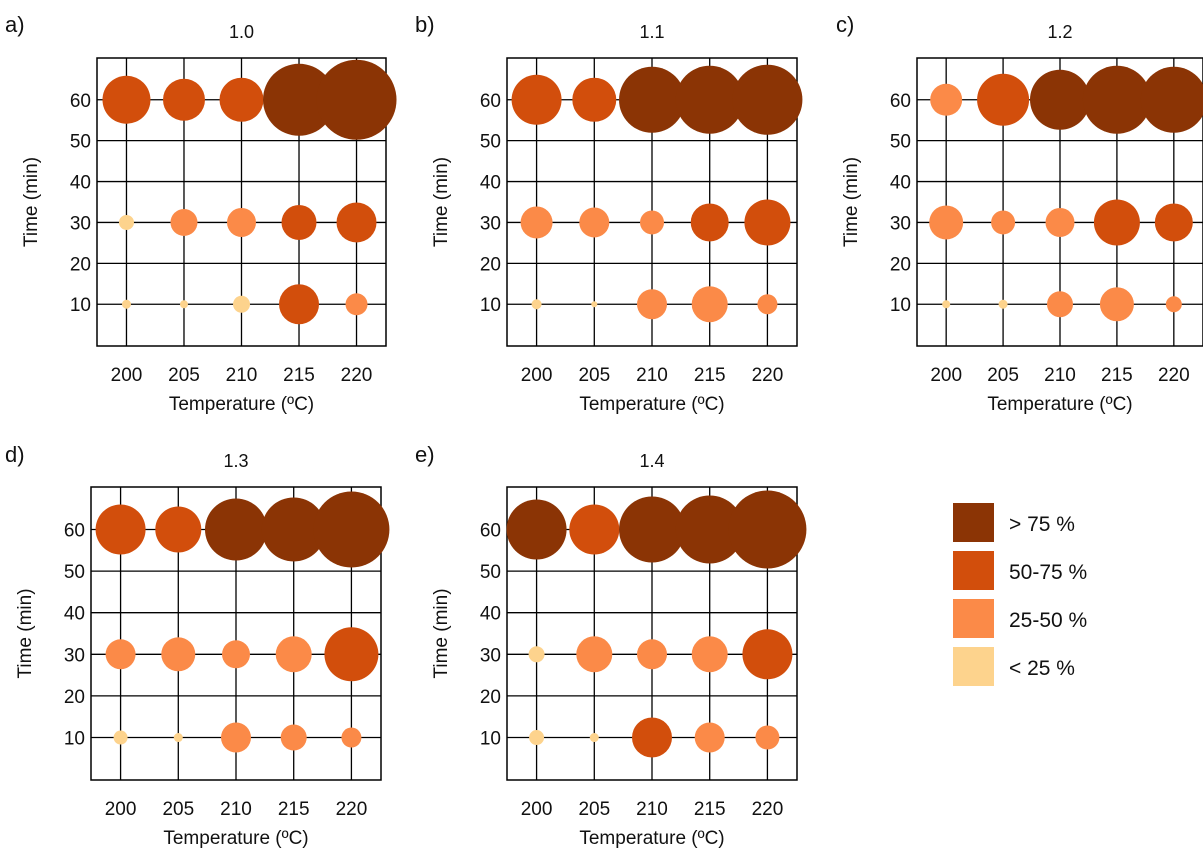 The width and height of the screenshot is (1203, 851). Describe the element at coordinates (651, 461) in the screenshot. I see `panel-title: 1.4` at that location.